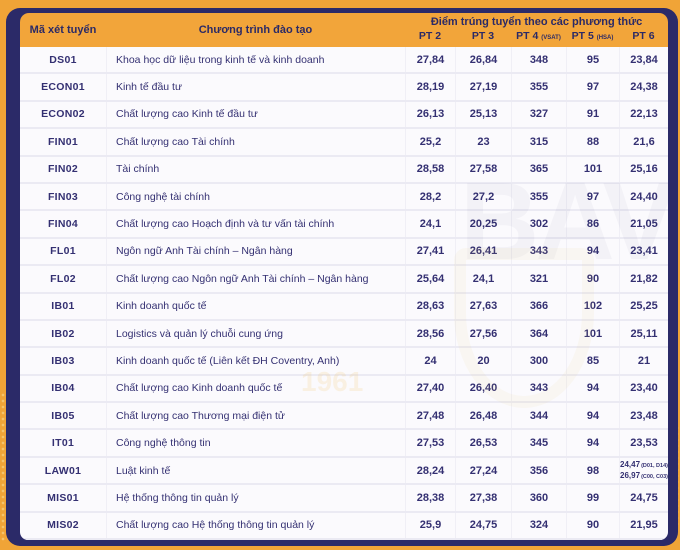 Image resolution: width=680 pixels, height=550 pixels. What do you see at coordinates (63, 278) in the screenshot?
I see `row-code: FL02` at bounding box center [63, 278].